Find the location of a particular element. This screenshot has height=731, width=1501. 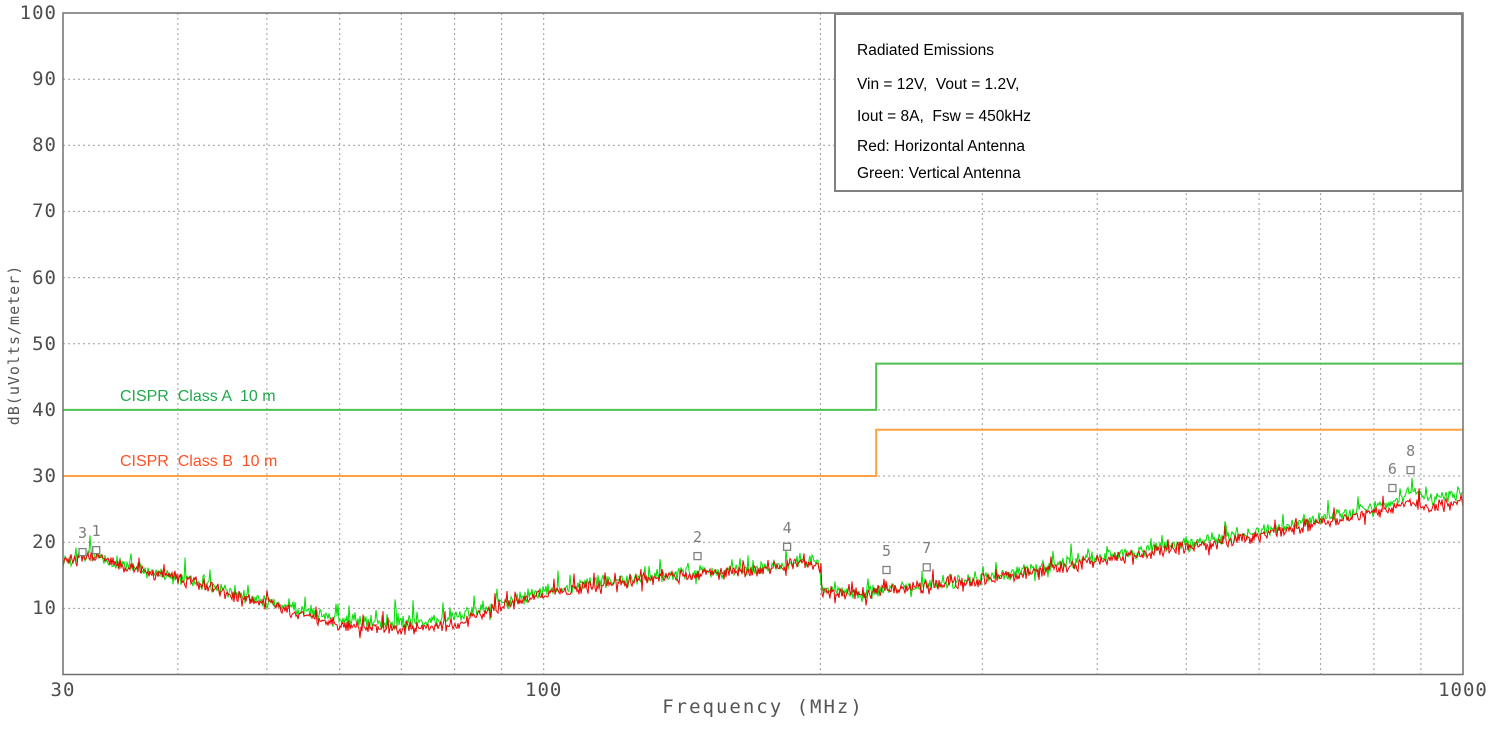

y-tick-label: 40 is located at coordinates (44, 409).